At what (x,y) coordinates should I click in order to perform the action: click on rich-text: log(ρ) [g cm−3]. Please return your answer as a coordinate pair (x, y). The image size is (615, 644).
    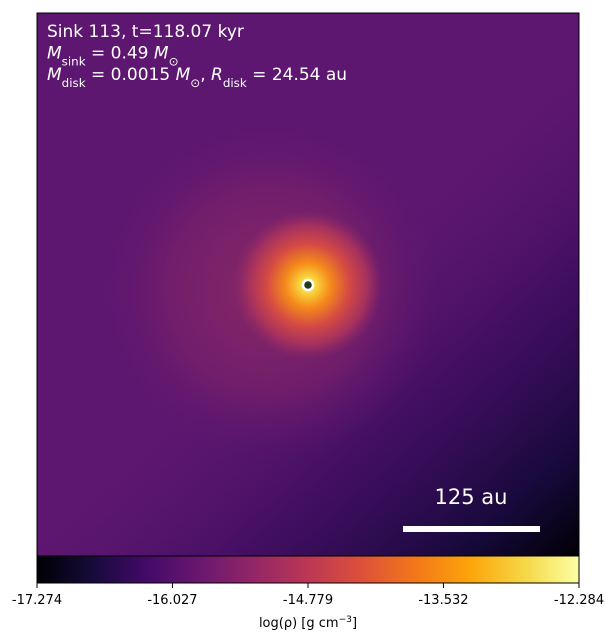
    Looking at the image, I should click on (308, 623).